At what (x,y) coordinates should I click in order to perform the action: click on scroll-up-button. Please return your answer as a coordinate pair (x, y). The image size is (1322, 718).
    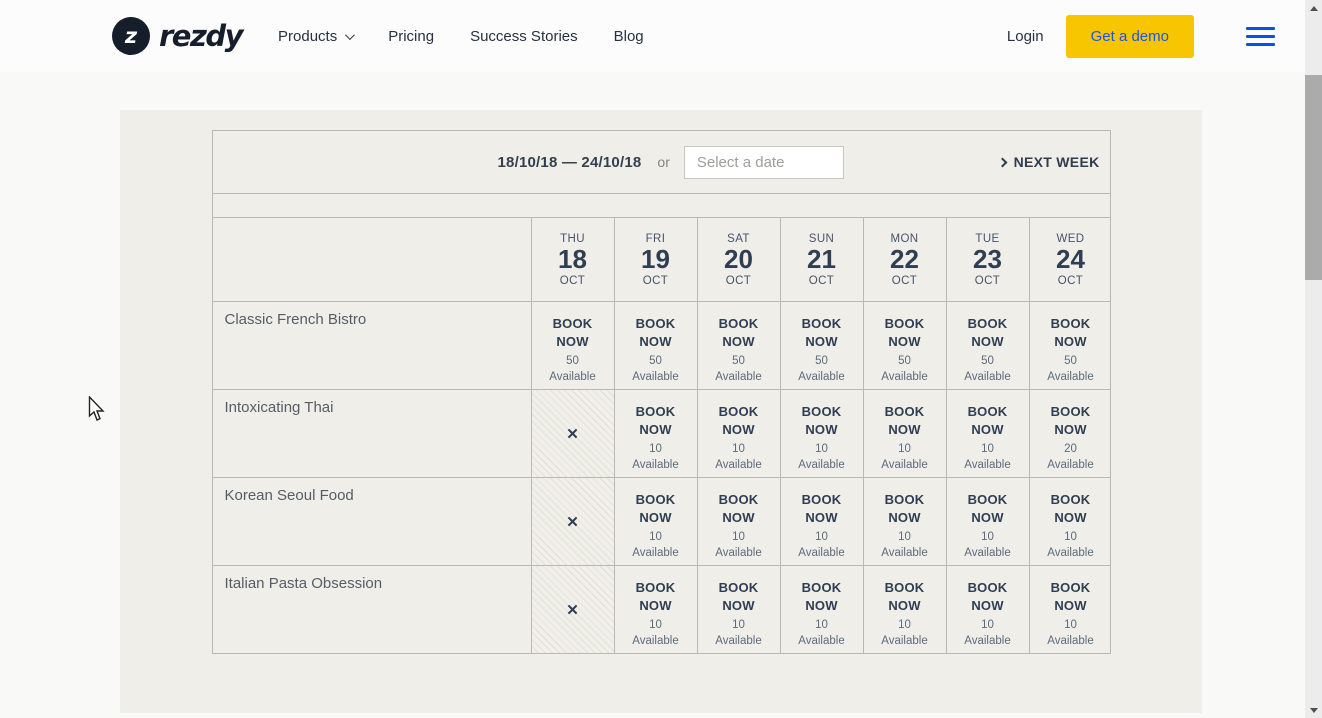
    Looking at the image, I should click on (1313, 8).